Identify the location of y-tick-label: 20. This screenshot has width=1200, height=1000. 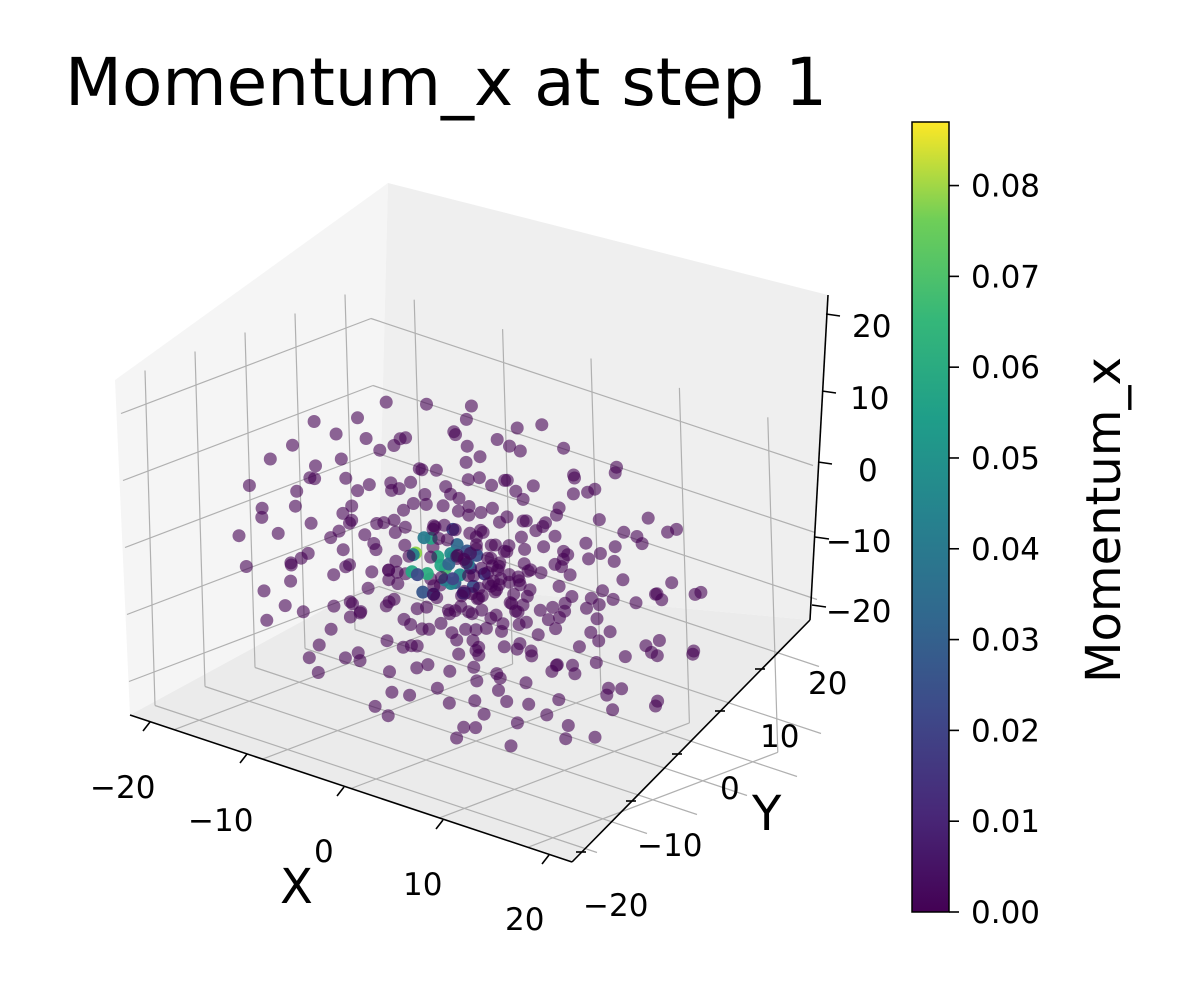
(827, 684).